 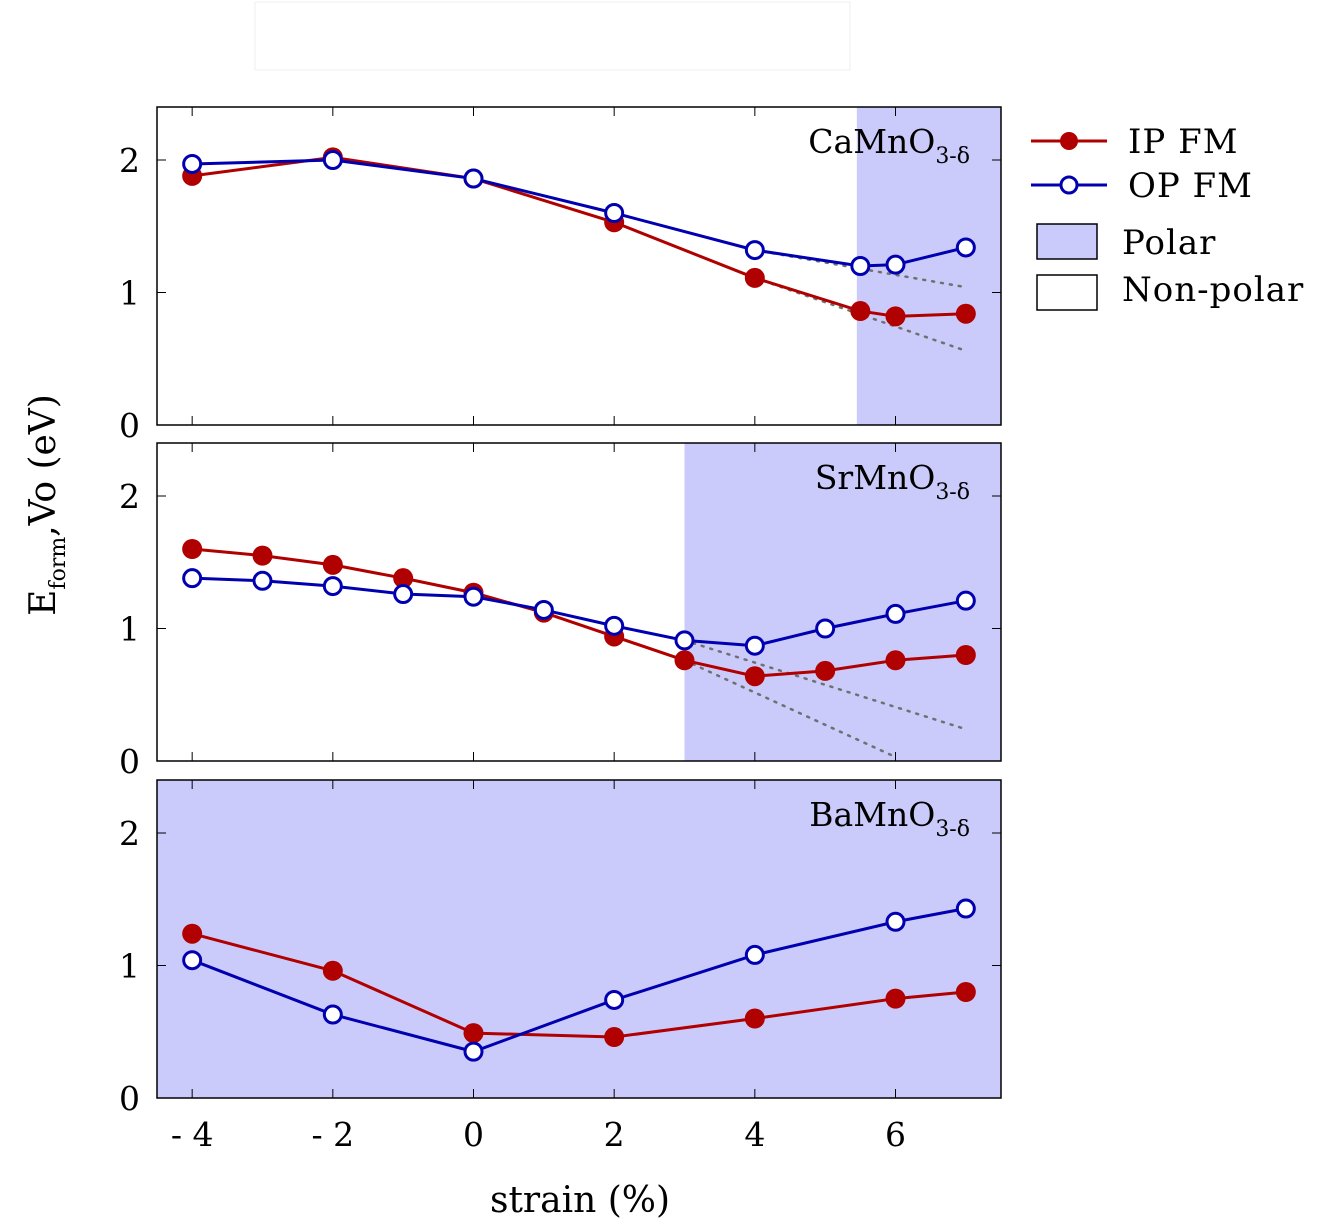 I want to click on legend-polar-label: Polar, so click(x=1169, y=243).